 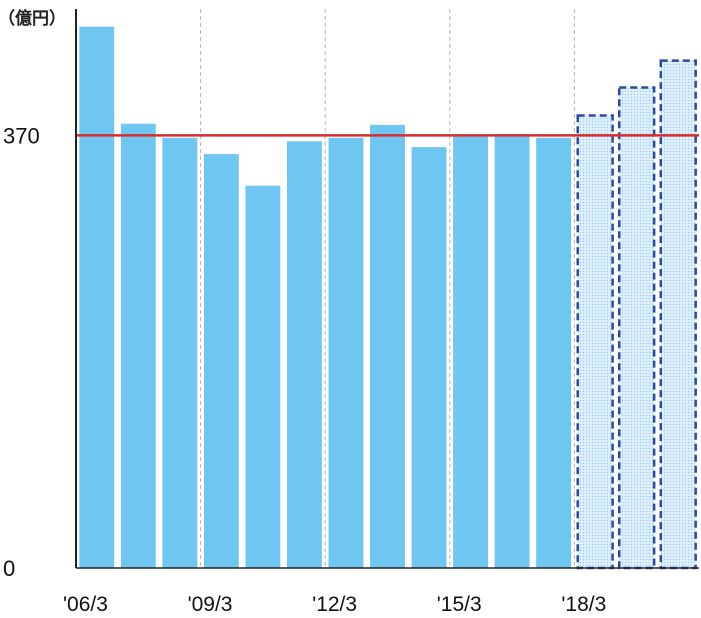 What do you see at coordinates (21, 135) in the screenshot?
I see `y-tick-label: 370` at bounding box center [21, 135].